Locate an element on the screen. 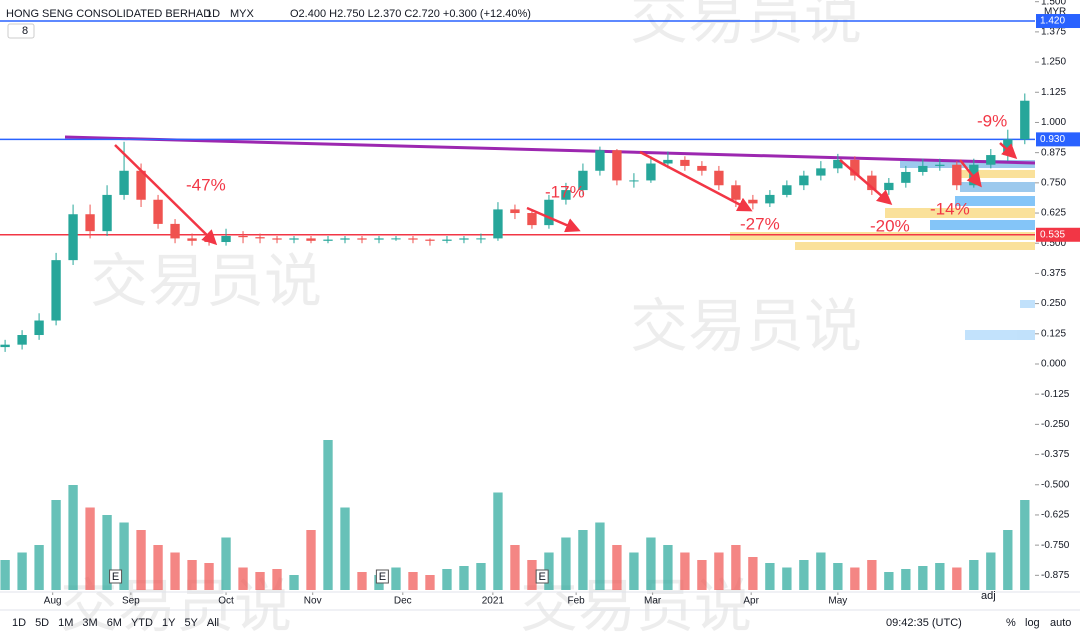 The image size is (1080, 641). range-button: 3M is located at coordinates (89, 623).